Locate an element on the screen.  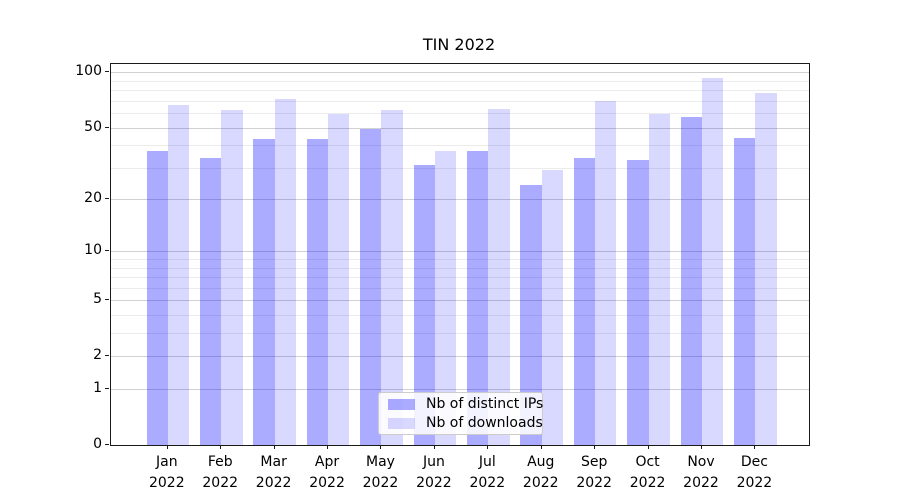
bar-nb-of-distinct-ips-aug is located at coordinates (531, 315).